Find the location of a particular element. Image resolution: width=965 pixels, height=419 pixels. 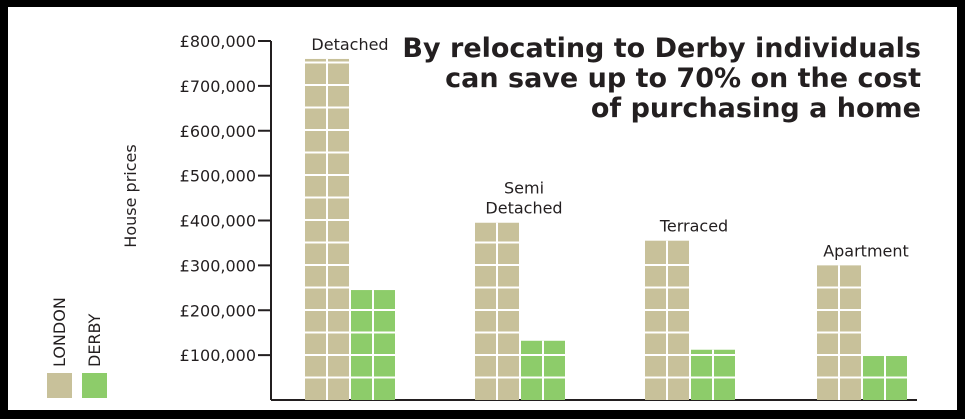

y-tick-label: £500,000 is located at coordinates (218, 176).